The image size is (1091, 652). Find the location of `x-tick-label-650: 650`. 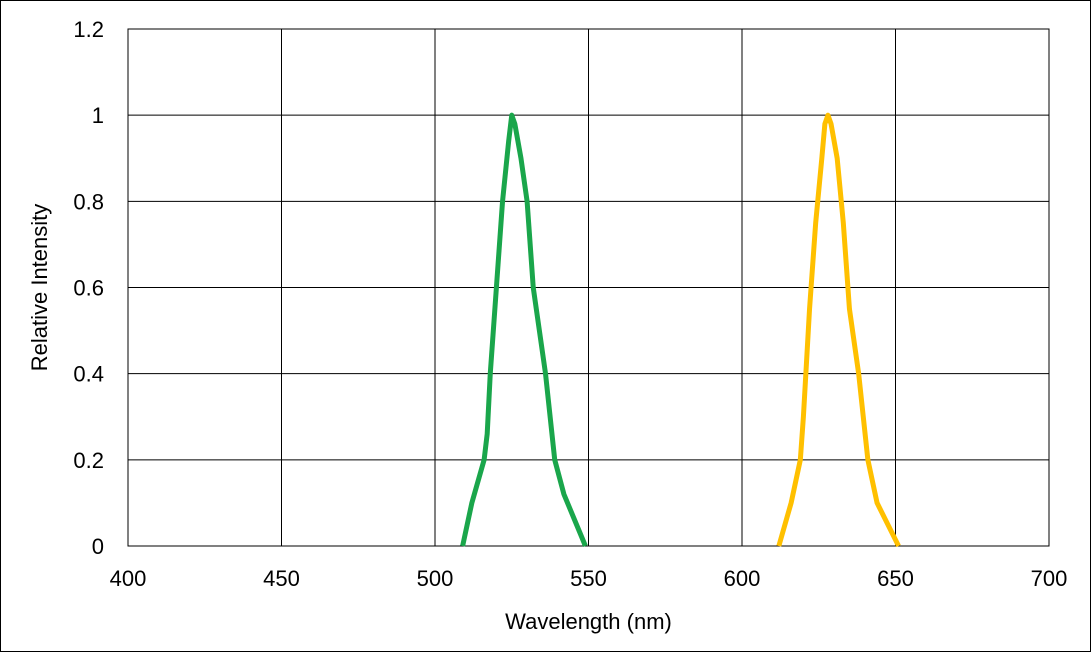

x-tick-label-650: 650 is located at coordinates (895, 578).